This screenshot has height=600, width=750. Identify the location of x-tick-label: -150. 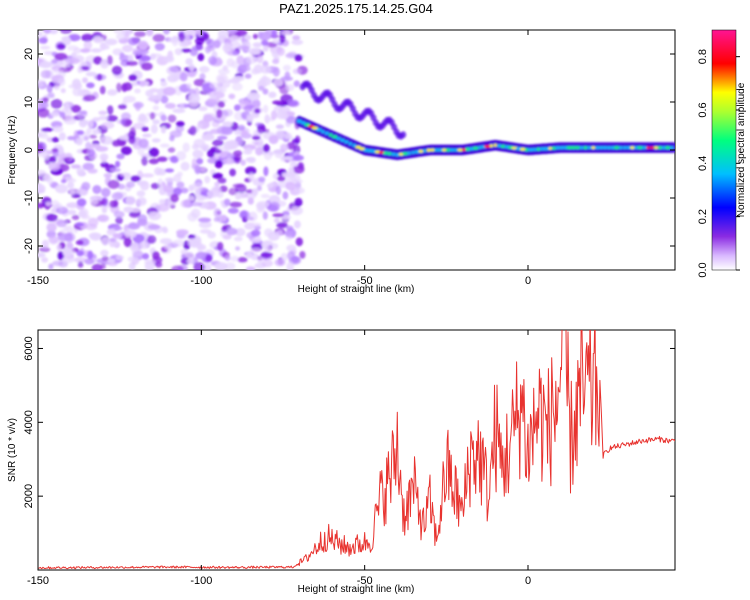
(38, 581).